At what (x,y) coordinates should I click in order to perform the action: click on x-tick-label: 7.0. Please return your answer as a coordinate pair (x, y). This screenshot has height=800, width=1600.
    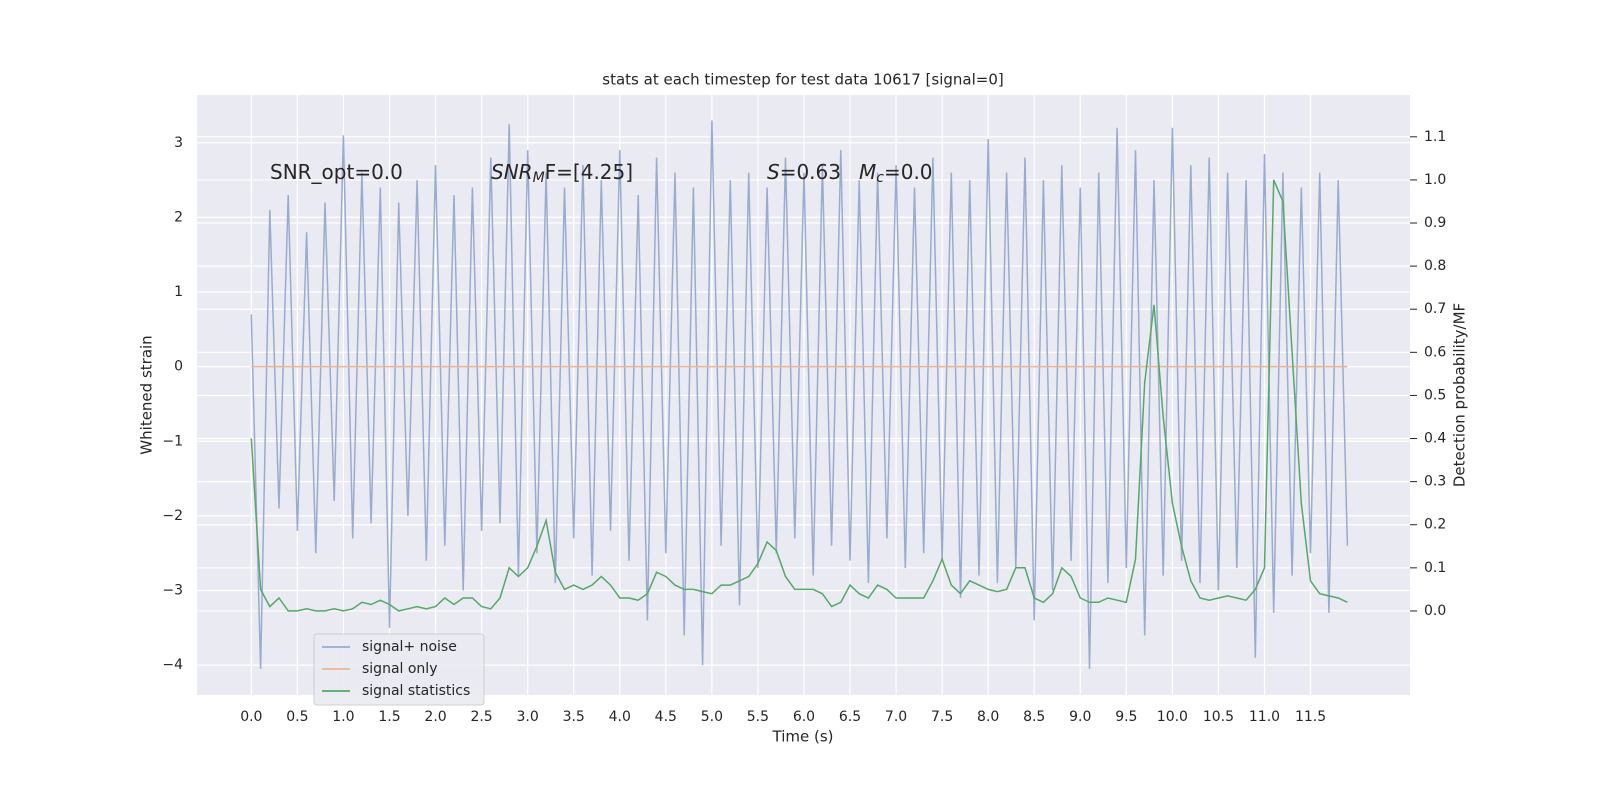
    Looking at the image, I should click on (896, 717).